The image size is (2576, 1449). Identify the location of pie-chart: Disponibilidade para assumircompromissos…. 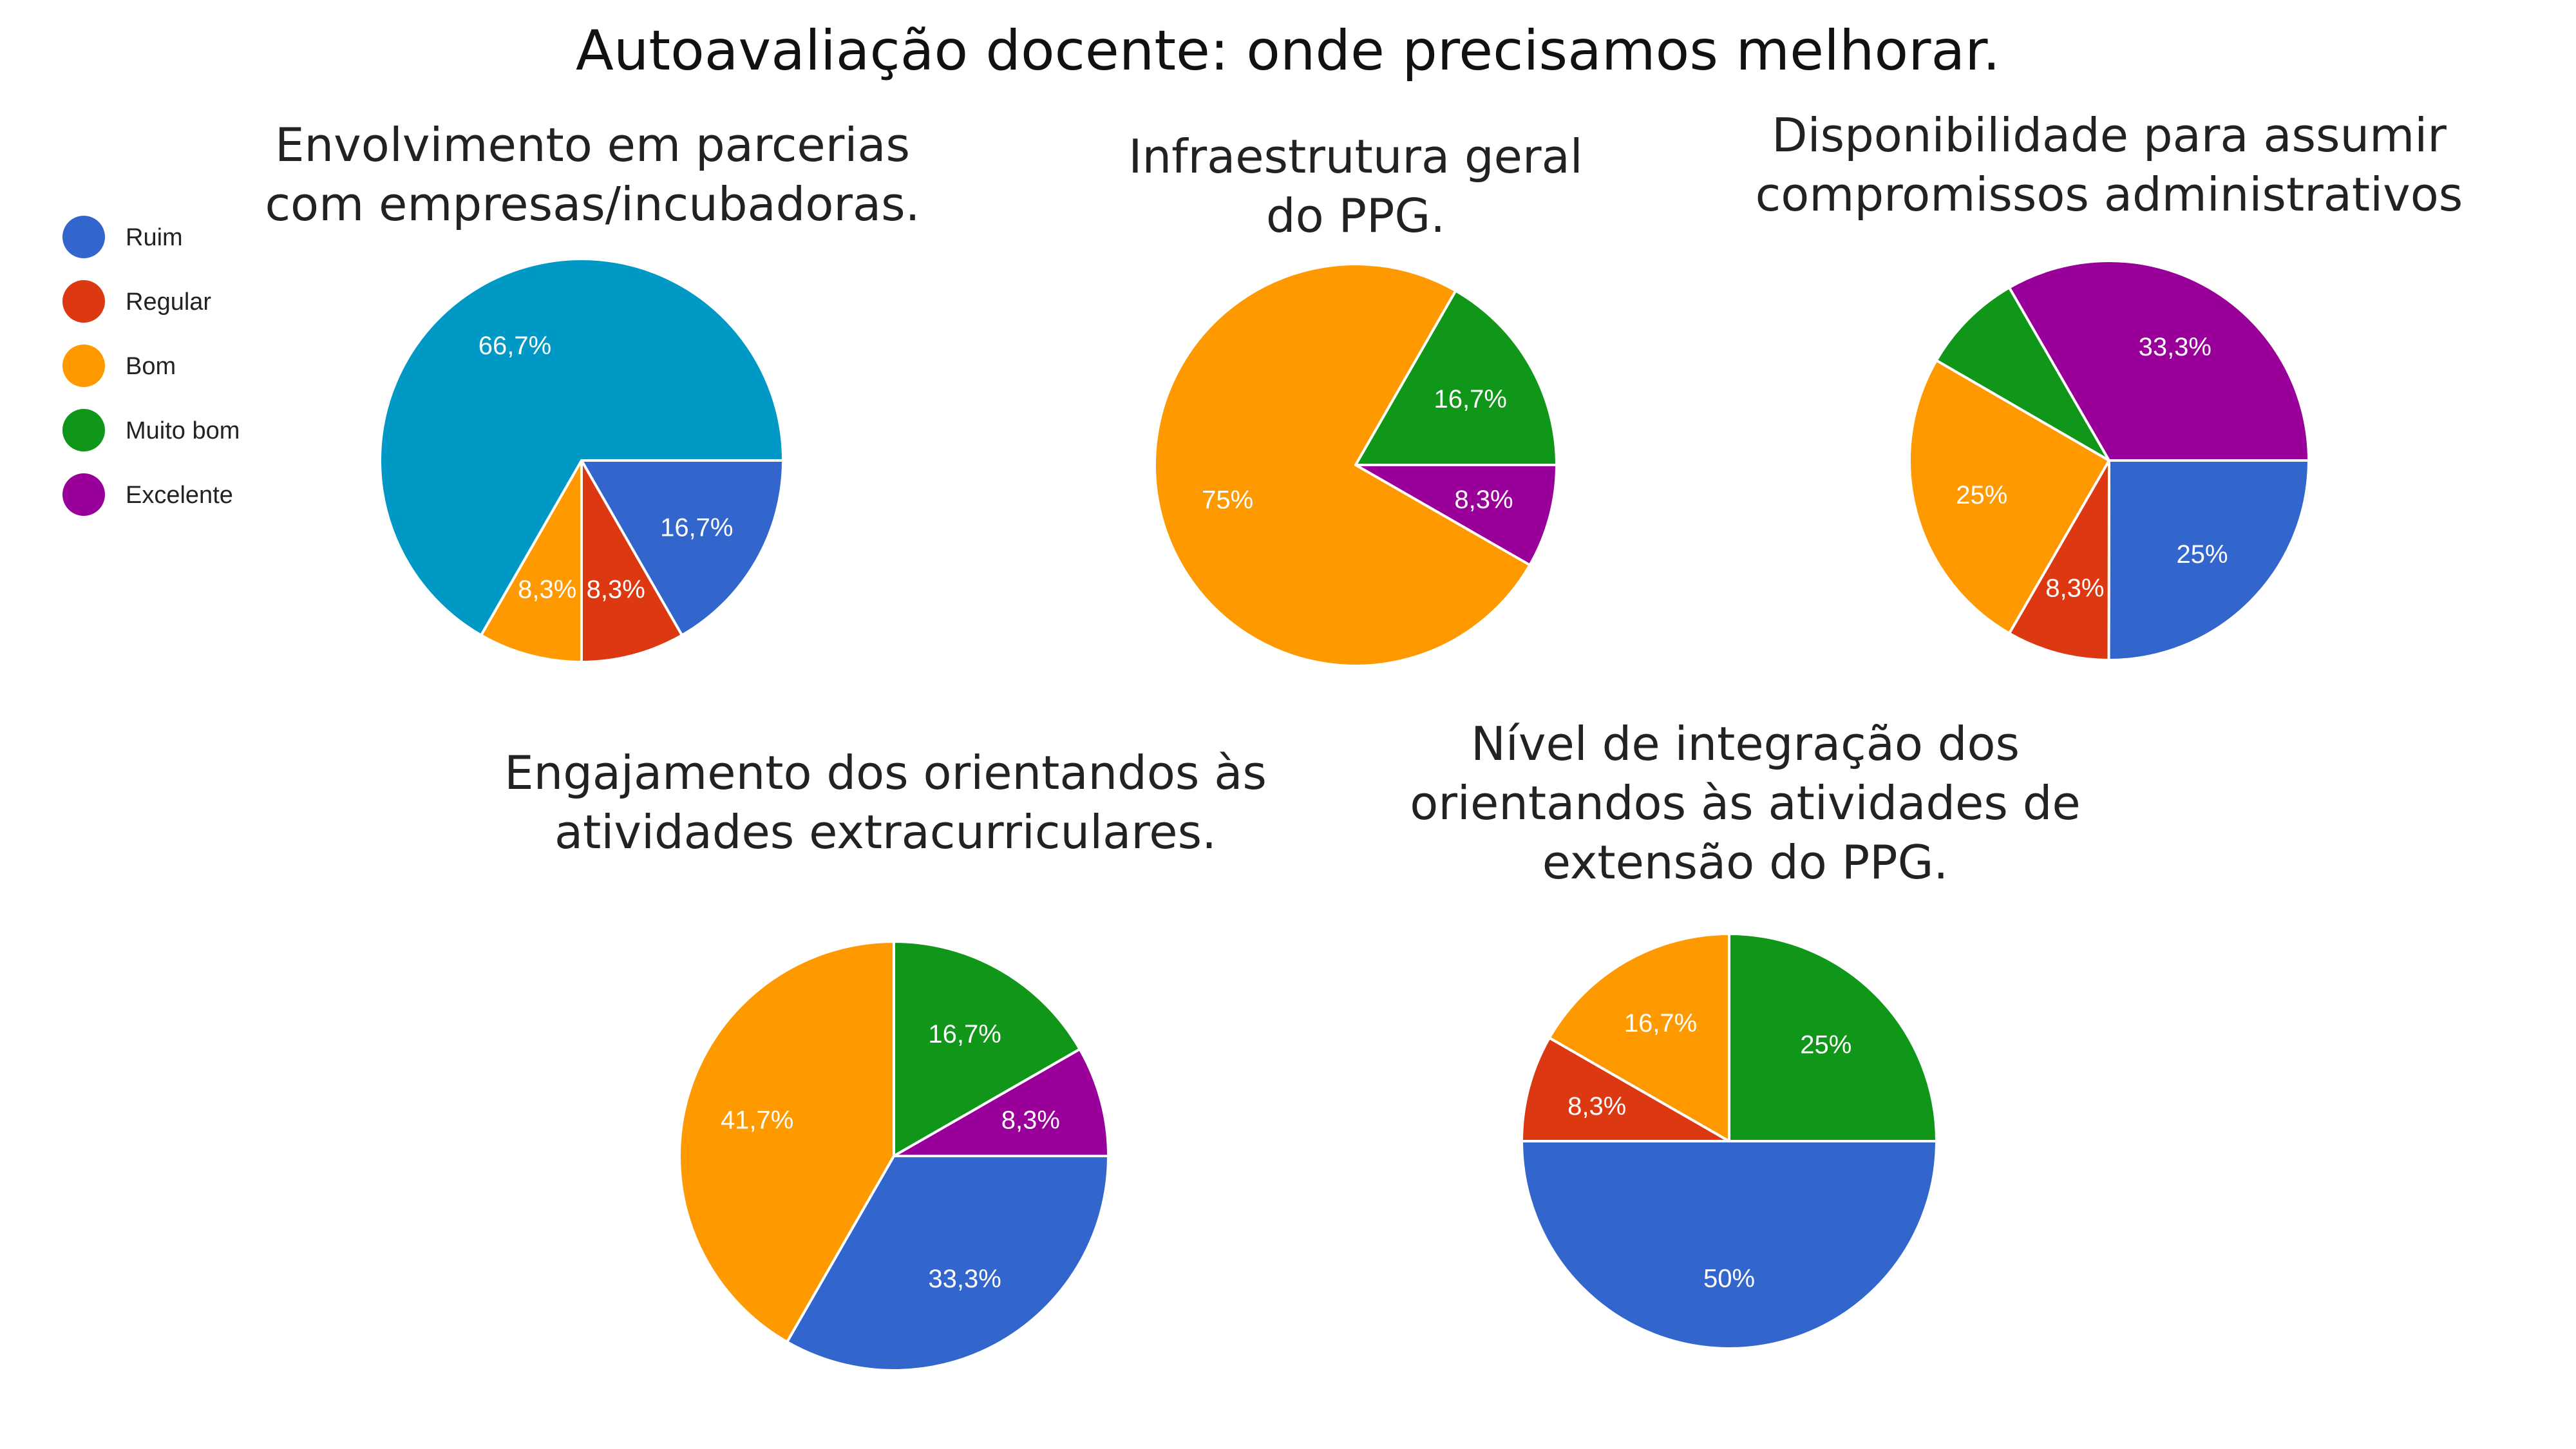
(2109, 385).